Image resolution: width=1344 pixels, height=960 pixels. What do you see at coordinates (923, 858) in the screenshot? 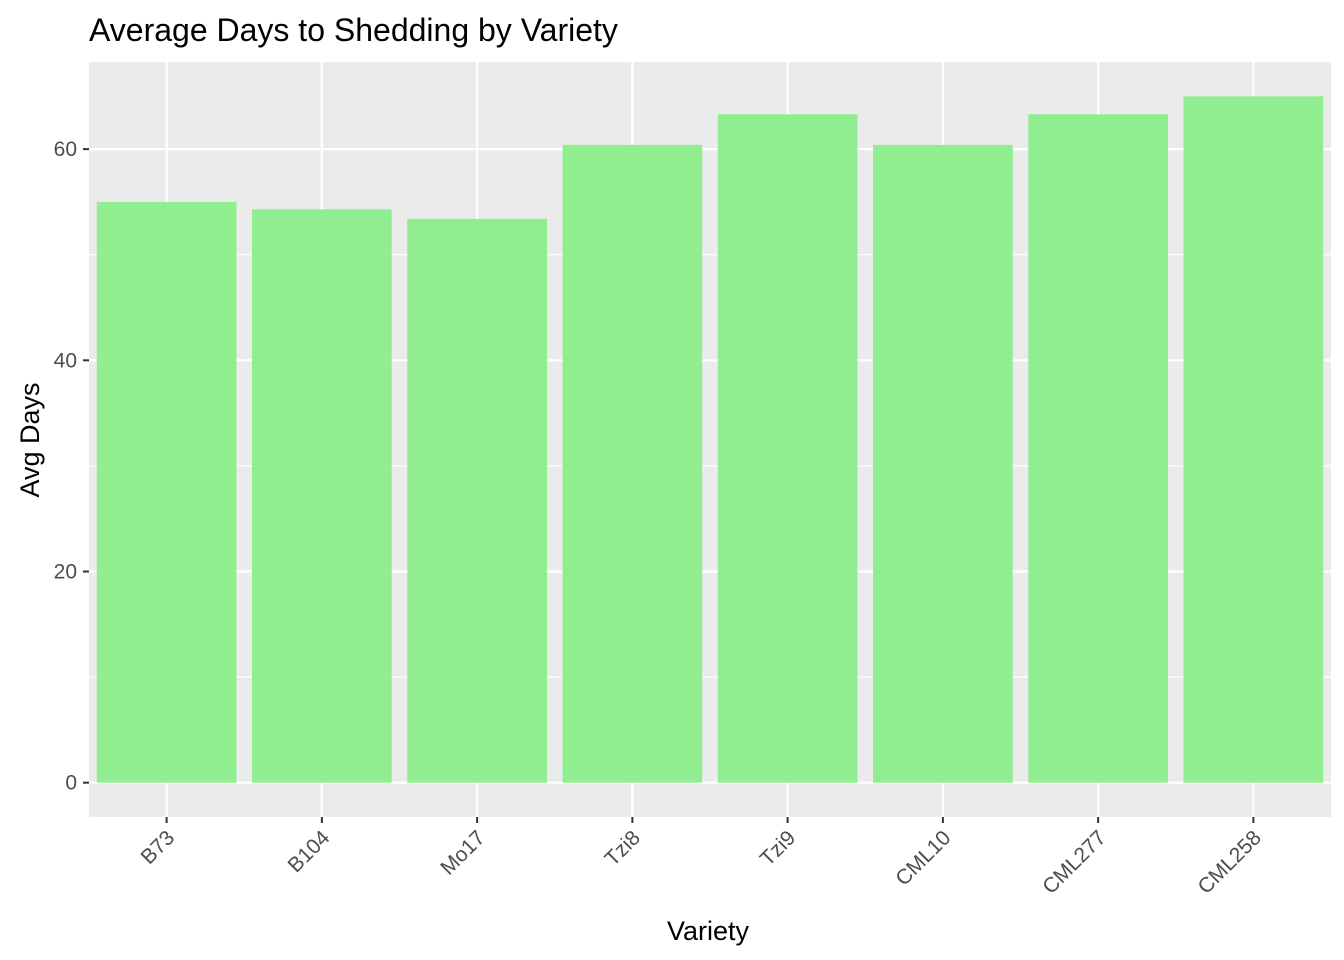
I see `x-tick-label: CML10` at bounding box center [923, 858].